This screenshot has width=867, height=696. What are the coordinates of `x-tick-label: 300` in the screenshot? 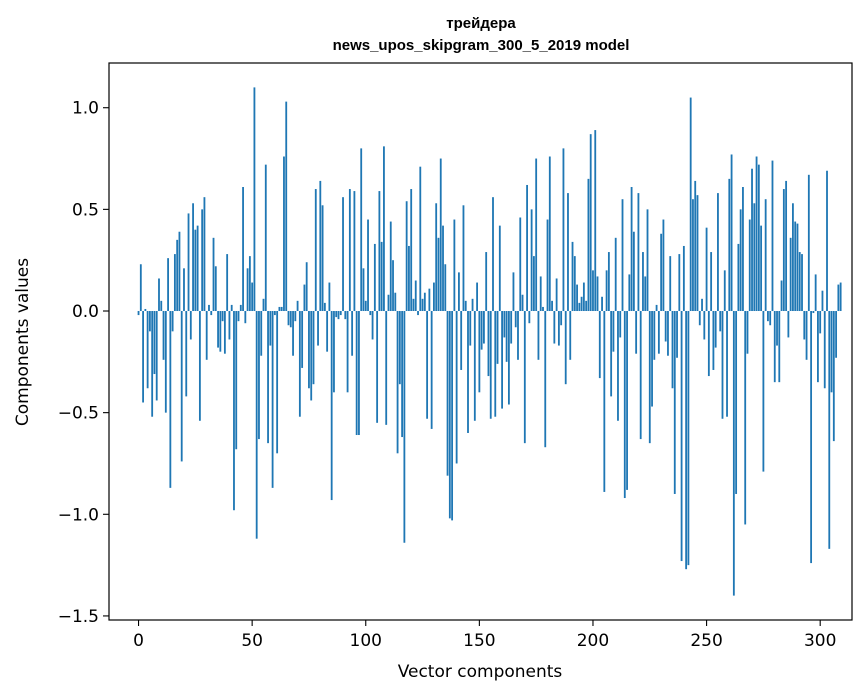 It's located at (820, 641).